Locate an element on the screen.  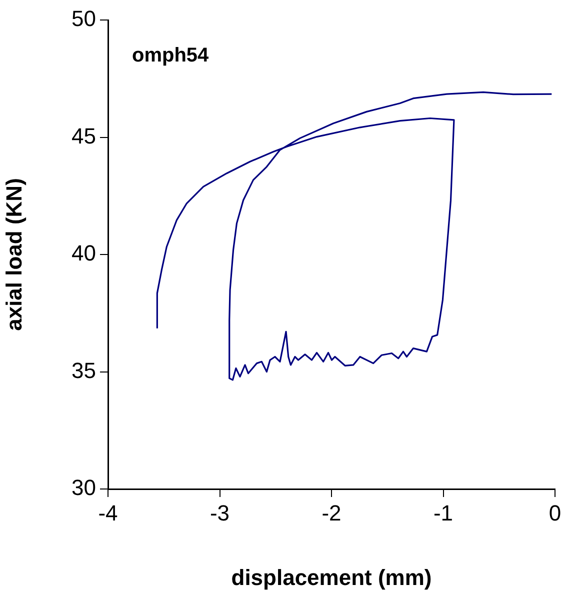
x-tick-label: -3 is located at coordinates (220, 513).